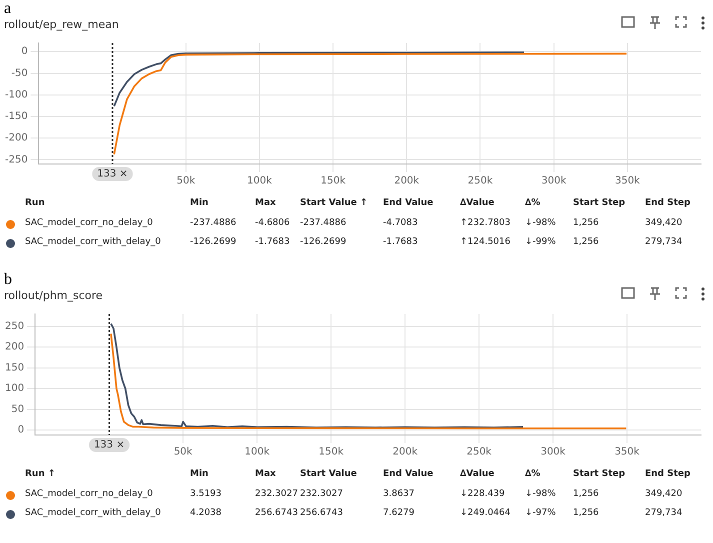  I want to click on text: -4.6806, so click(272, 223).